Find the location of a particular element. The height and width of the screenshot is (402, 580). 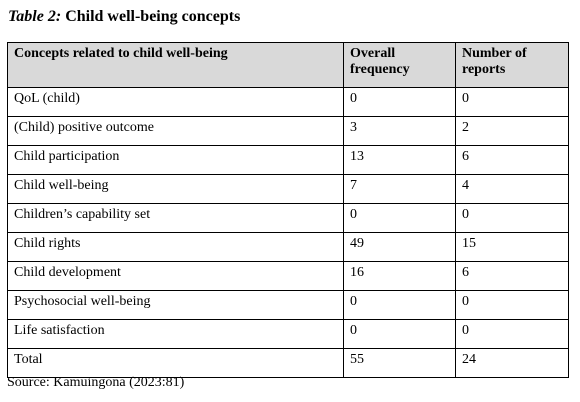

frequency-cell: 13 is located at coordinates (399, 160).